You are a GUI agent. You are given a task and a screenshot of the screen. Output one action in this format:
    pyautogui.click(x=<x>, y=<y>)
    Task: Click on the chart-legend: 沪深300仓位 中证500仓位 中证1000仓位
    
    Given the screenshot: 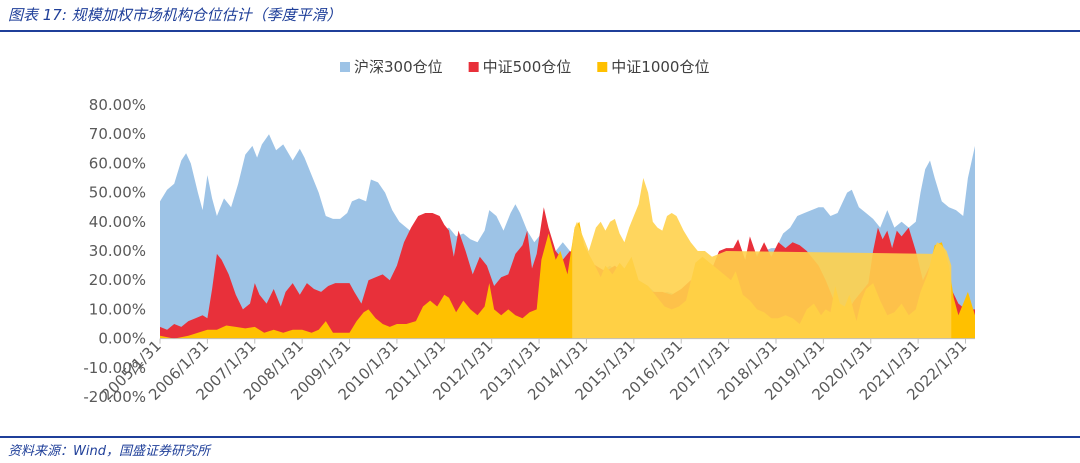 What is the action you would take?
    pyautogui.click(x=524, y=67)
    